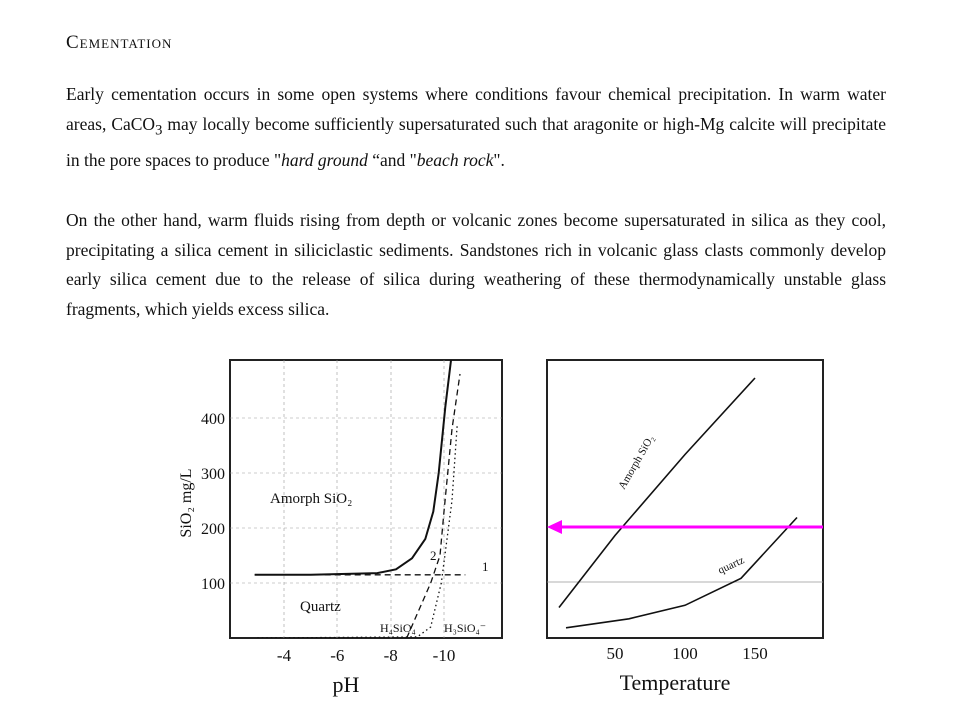 The image size is (960, 720). I want to click on ph-chart-gridlines, so click(366, 499).